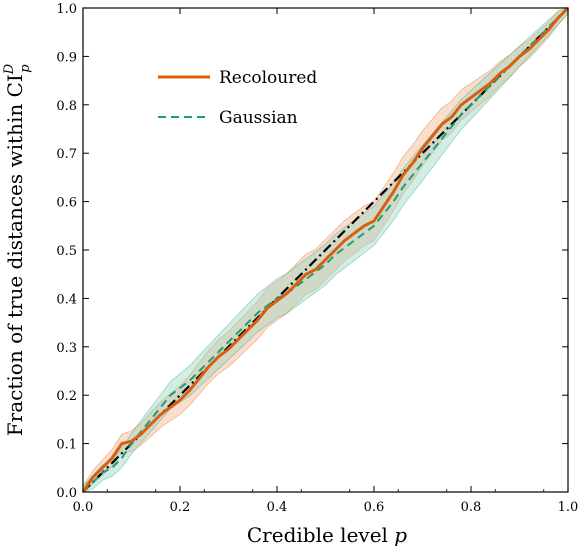 The width and height of the screenshot is (581, 549). What do you see at coordinates (66, 445) in the screenshot?
I see `y-tick-label: 0.1` at bounding box center [66, 445].